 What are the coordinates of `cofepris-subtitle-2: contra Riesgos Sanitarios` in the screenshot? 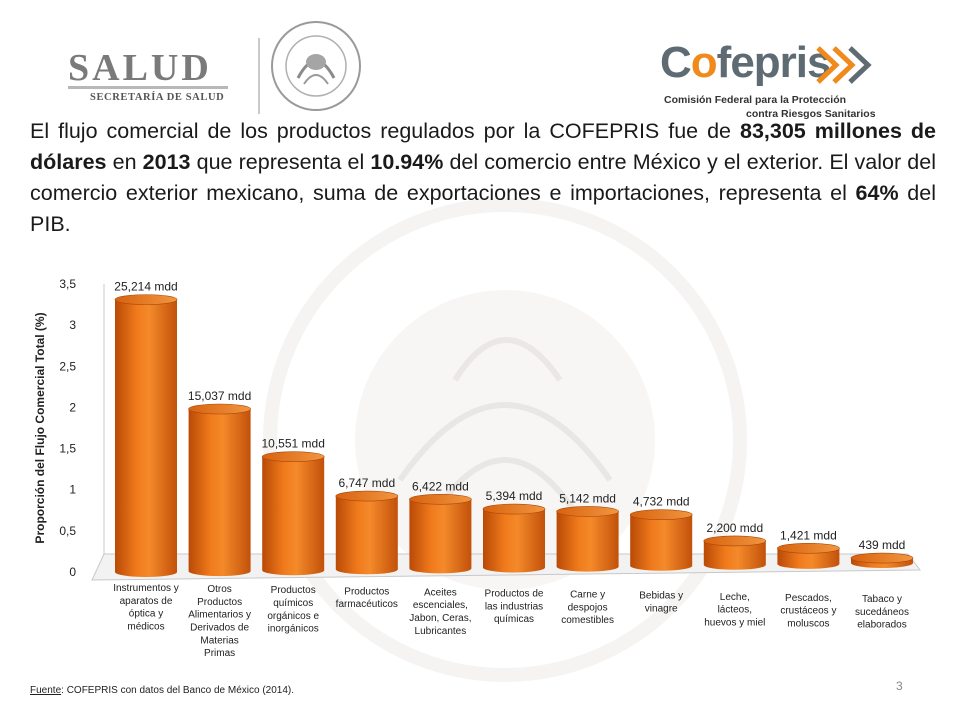 It's located at (811, 114).